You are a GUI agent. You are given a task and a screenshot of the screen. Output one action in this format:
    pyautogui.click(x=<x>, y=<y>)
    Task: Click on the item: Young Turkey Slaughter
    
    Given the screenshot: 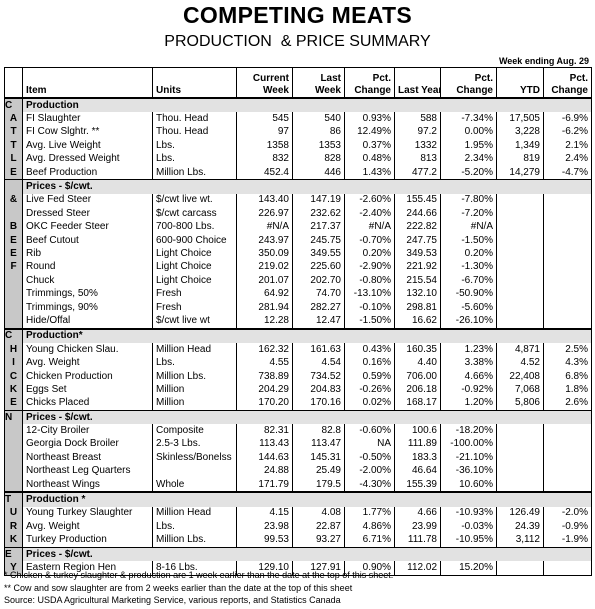 What is the action you would take?
    pyautogui.click(x=87, y=513)
    